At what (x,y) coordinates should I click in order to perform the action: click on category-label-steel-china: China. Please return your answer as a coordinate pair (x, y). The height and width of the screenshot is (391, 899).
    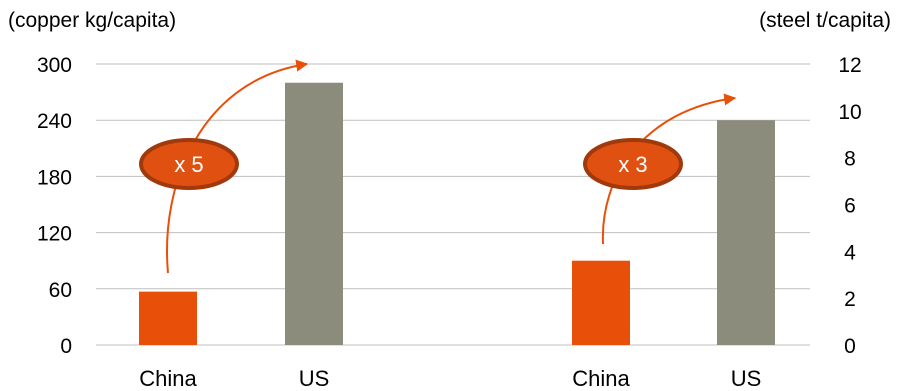
    Looking at the image, I should click on (601, 378).